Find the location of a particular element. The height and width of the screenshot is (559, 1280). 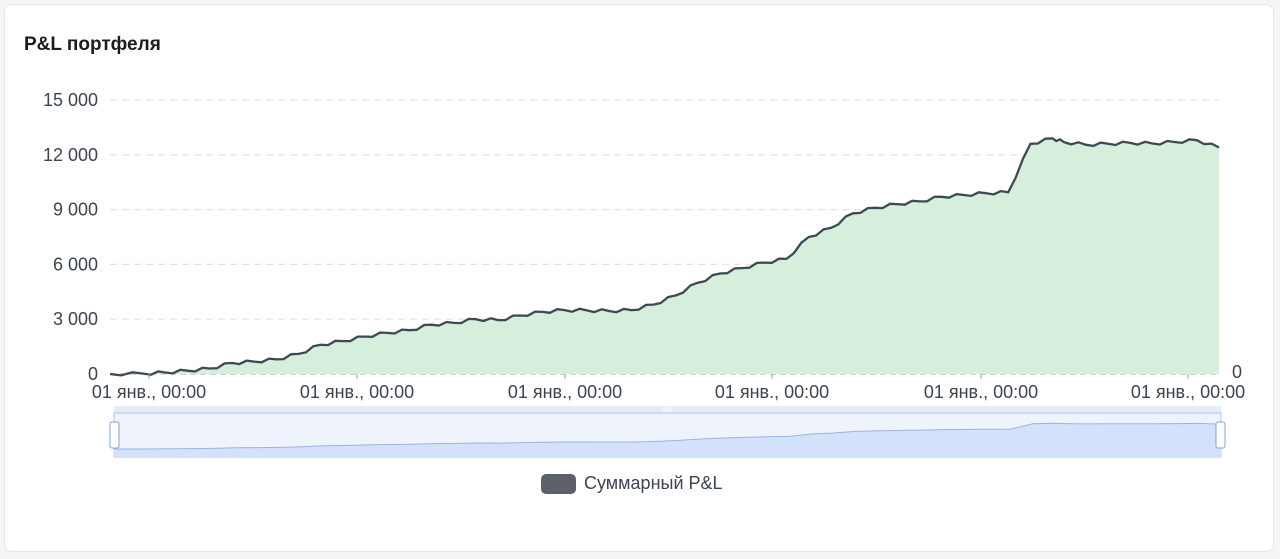

y-tick-label: 15 000 is located at coordinates (70, 100).